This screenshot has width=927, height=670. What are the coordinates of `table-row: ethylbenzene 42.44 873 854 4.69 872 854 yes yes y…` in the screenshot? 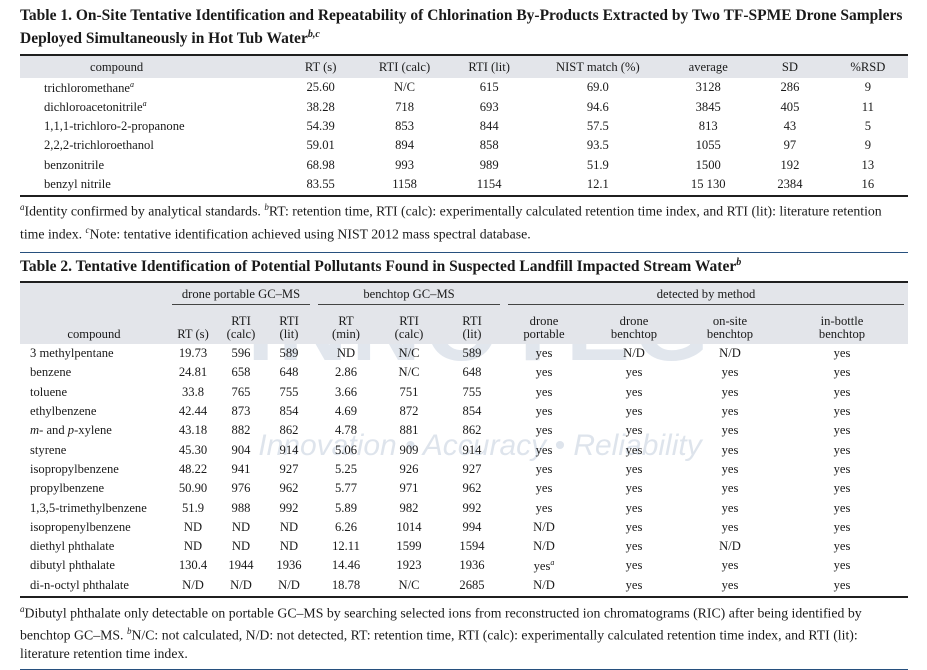 It's located at (464, 411).